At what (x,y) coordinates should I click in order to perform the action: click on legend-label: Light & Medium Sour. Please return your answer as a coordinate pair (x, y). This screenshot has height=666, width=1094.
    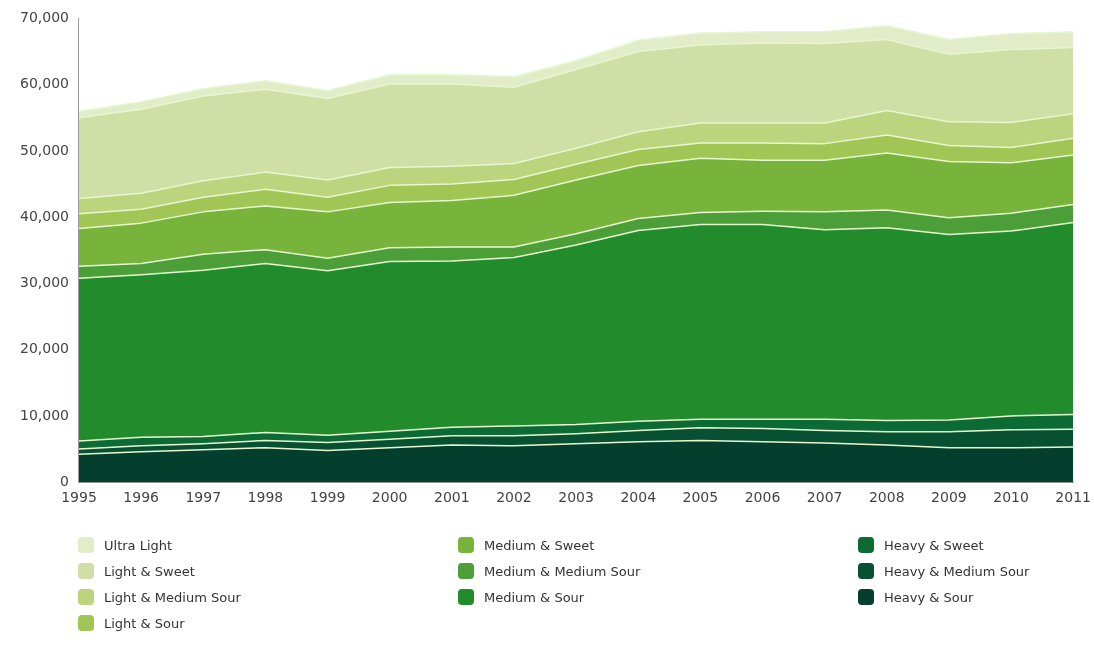
    Looking at the image, I should click on (172, 597).